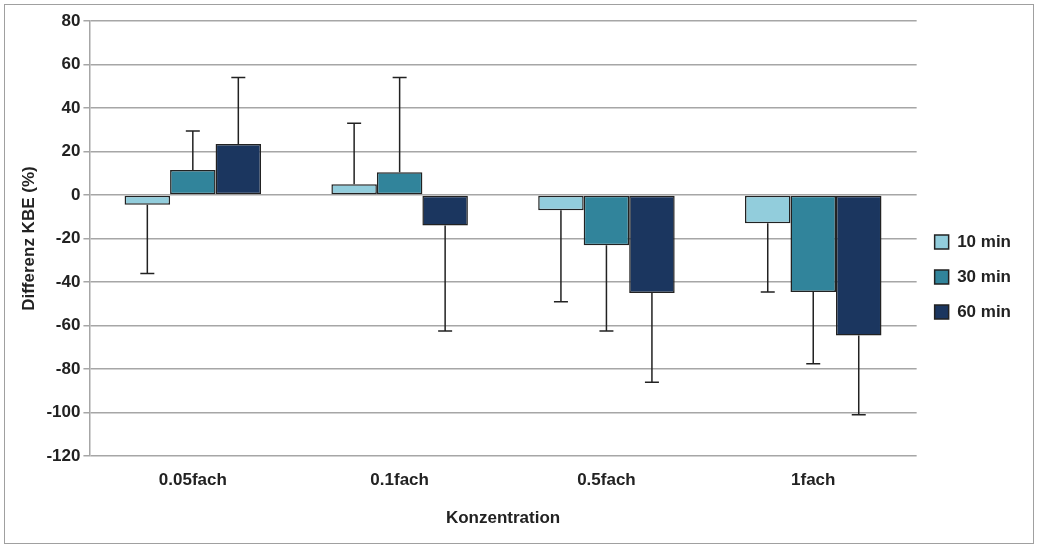  What do you see at coordinates (984, 241) in the screenshot?
I see `legend-label: 10 min` at bounding box center [984, 241].